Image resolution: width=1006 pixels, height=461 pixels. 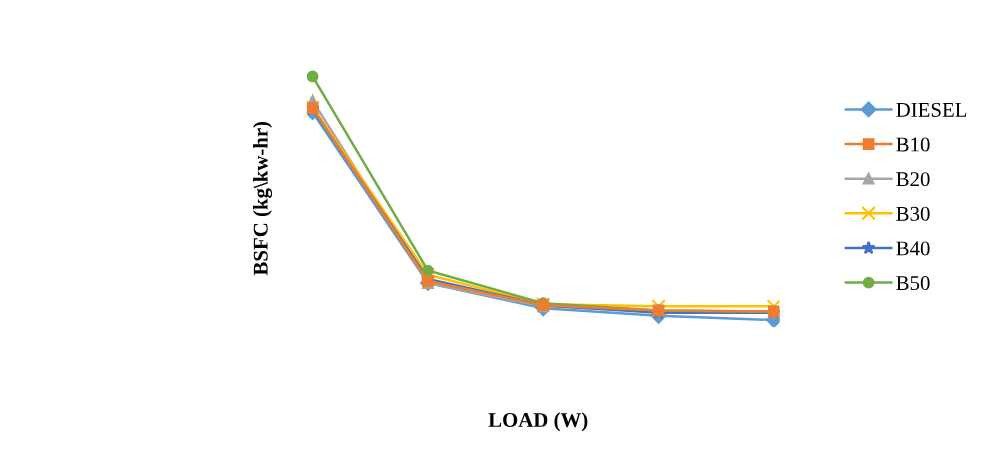 What do you see at coordinates (538, 422) in the screenshot?
I see `x-axis-title: LOAD (W)` at bounding box center [538, 422].